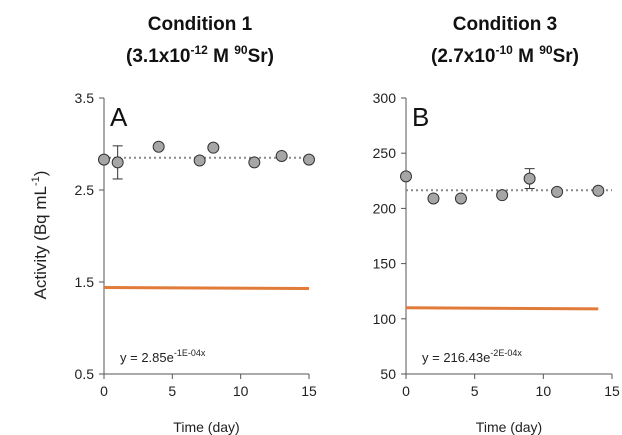 This screenshot has height=435, width=622. What do you see at coordinates (206, 427) in the screenshot?
I see `panel-a-x-axis-title: Time (day)` at bounding box center [206, 427].